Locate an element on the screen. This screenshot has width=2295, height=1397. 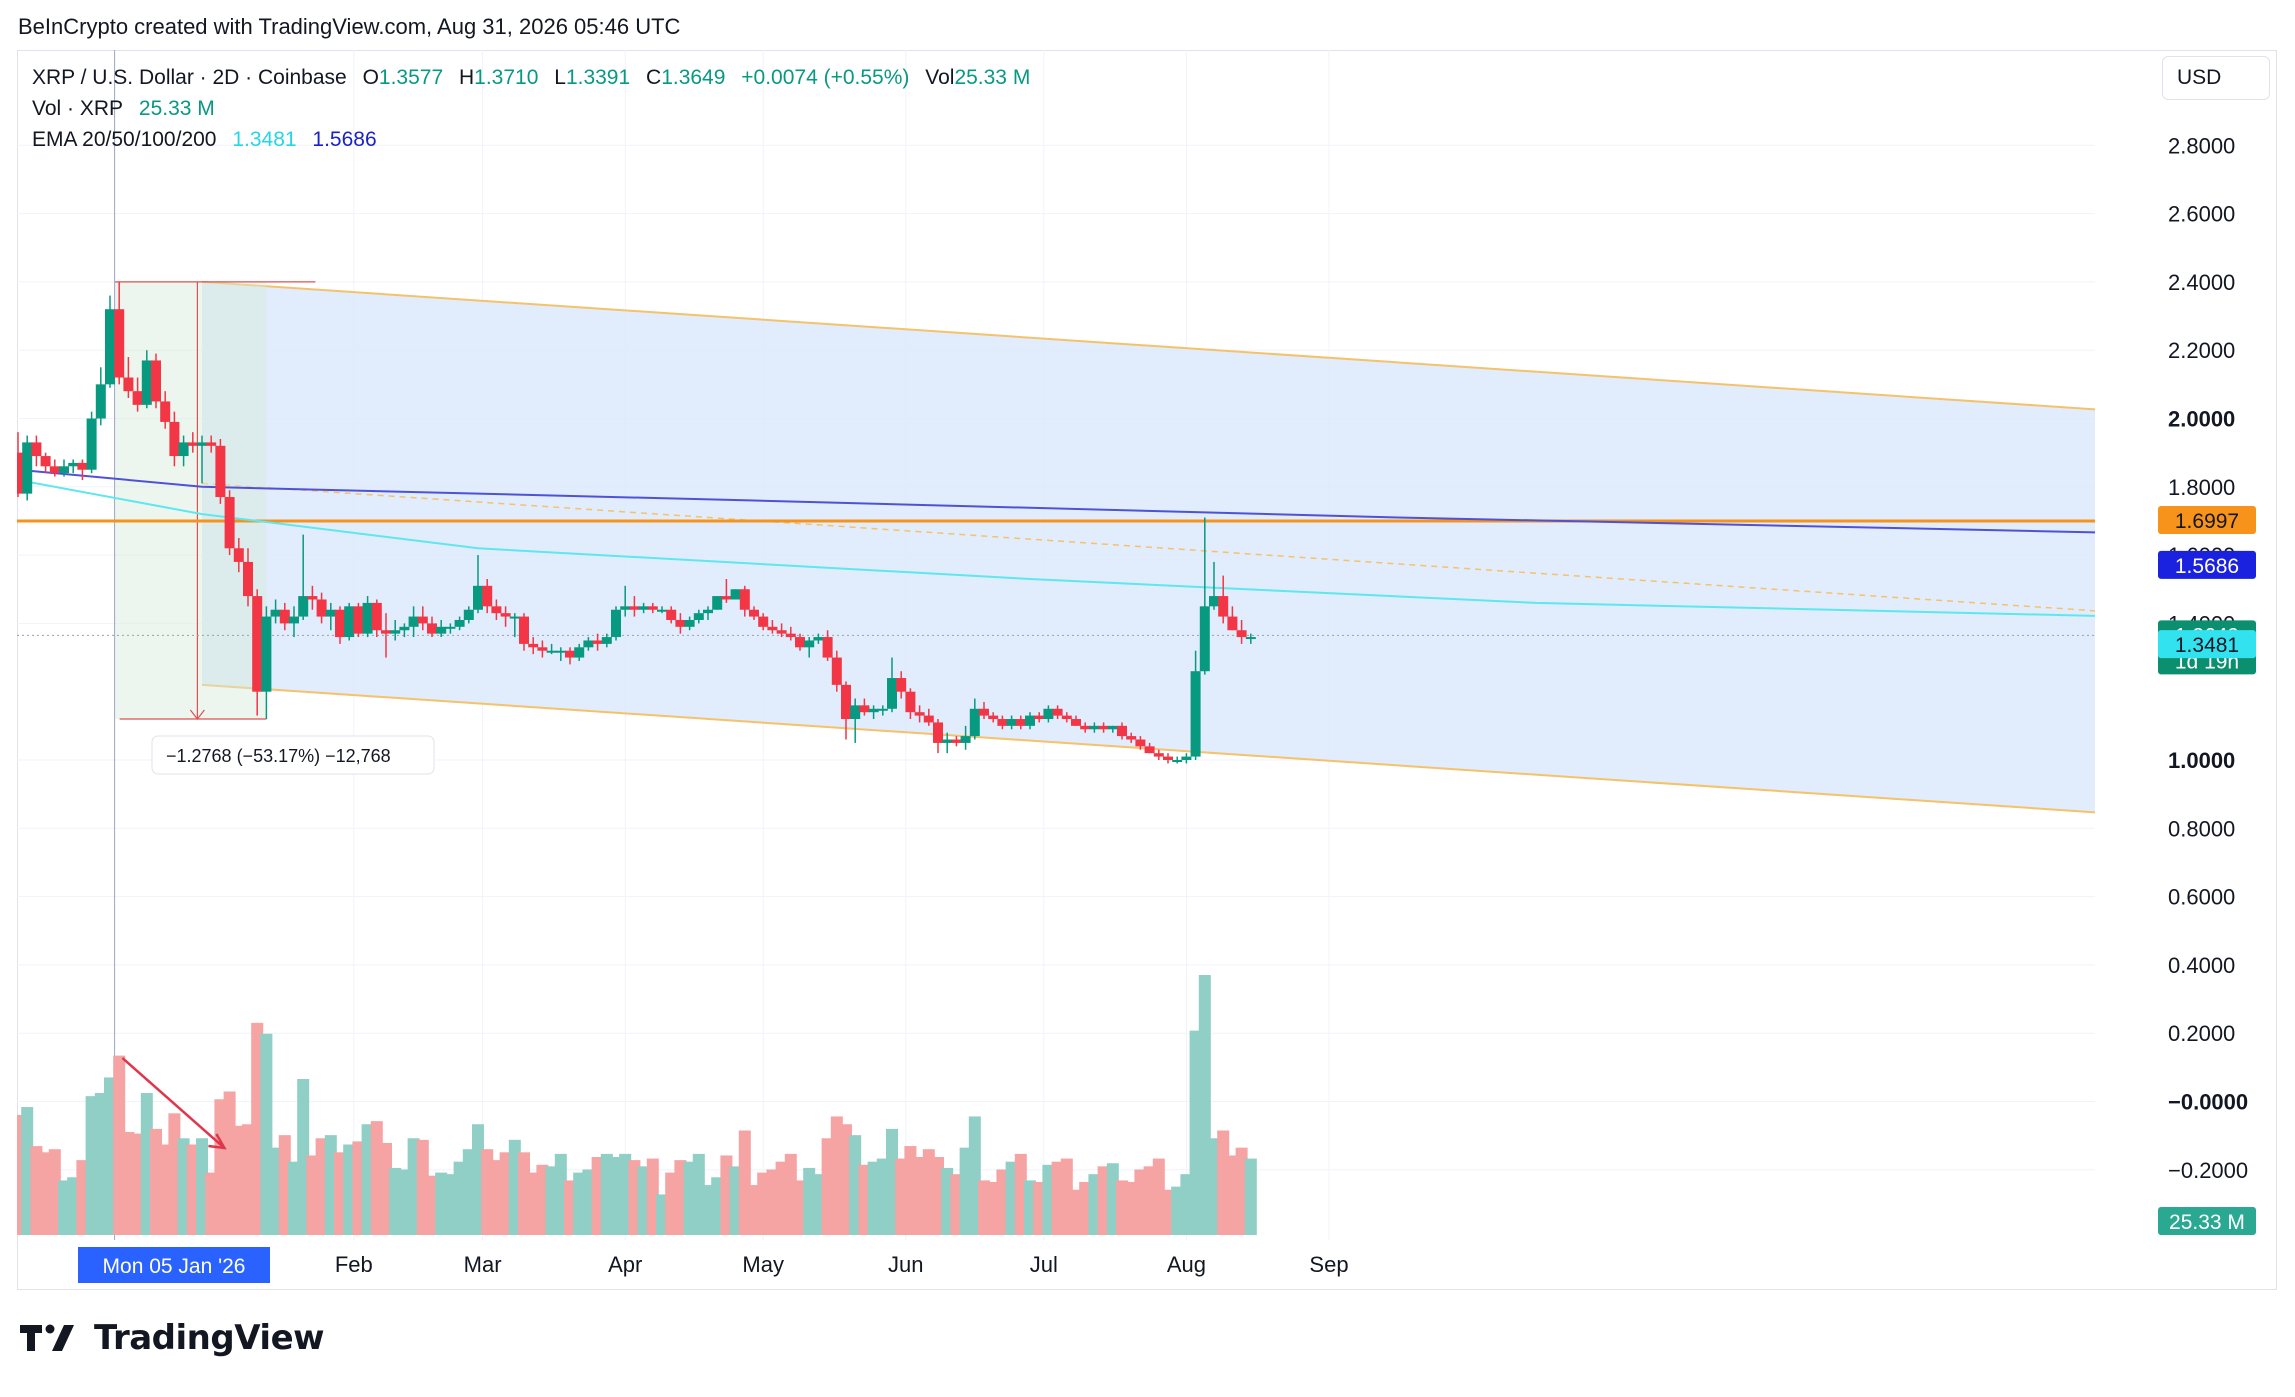
legend-vol-xrp-label: Vol · XRP is located at coordinates (78, 108).